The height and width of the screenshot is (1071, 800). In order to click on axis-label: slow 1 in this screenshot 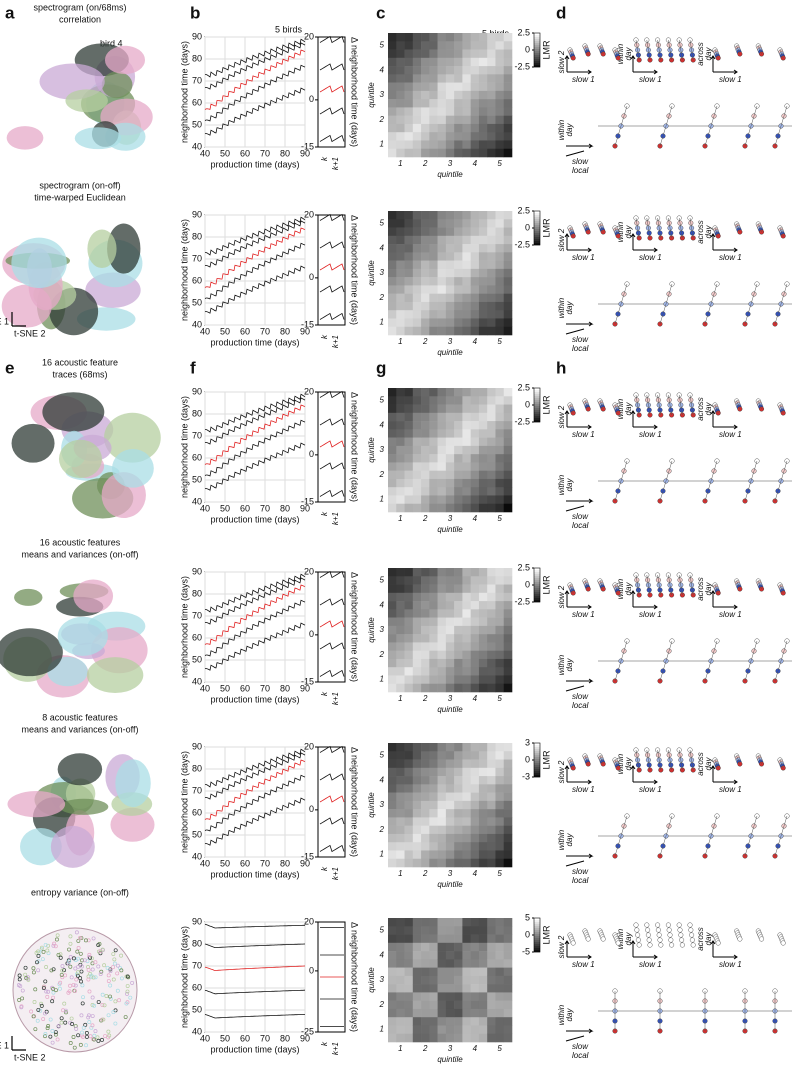, I will do `click(650, 79)`.